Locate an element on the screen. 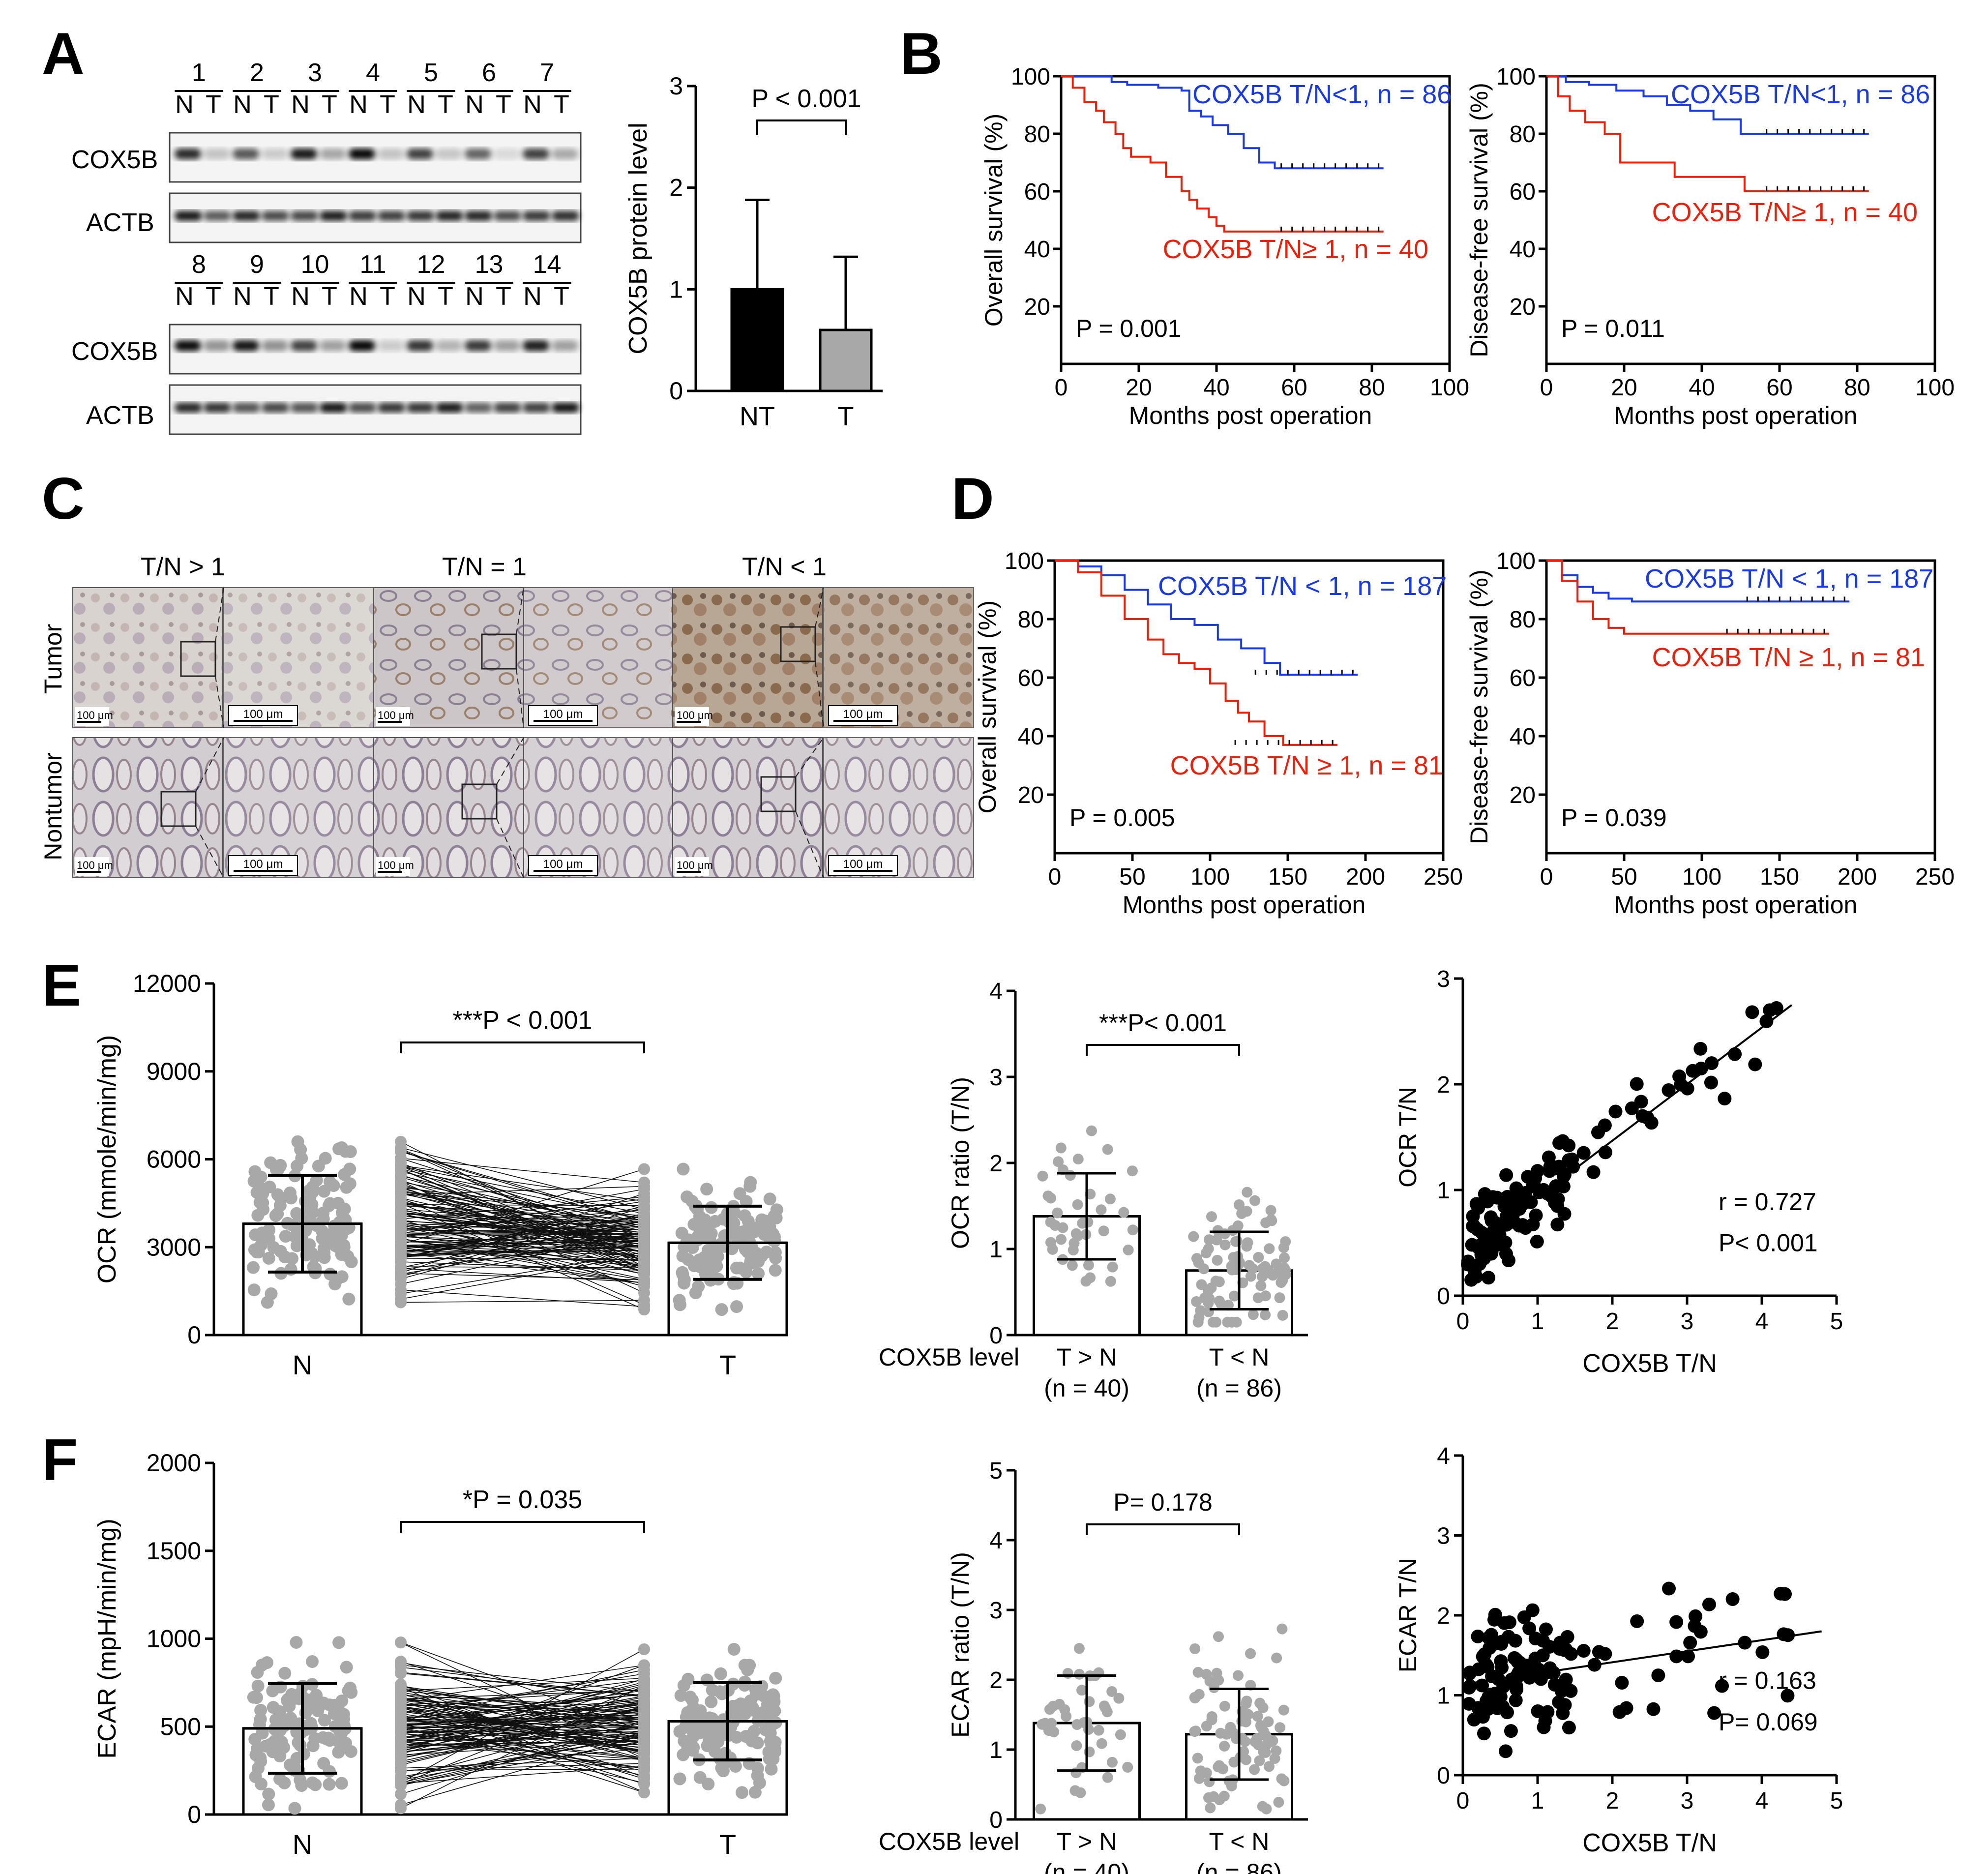 The width and height of the screenshot is (1988, 1874). E-scatter-y-tick-label: 3 is located at coordinates (1444, 979).